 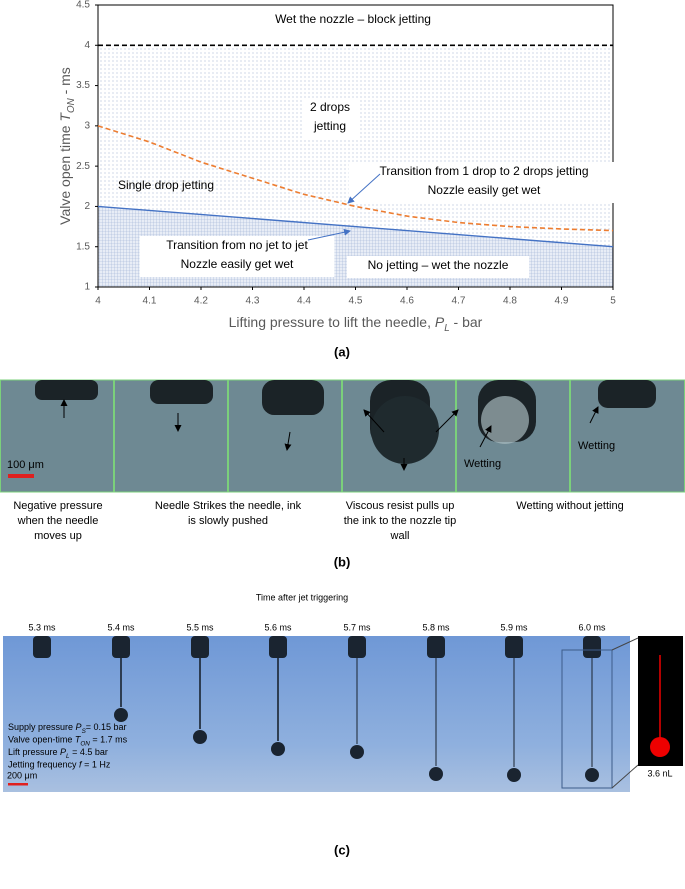 I want to click on time-label: 5.3 ms, so click(x=42, y=627).